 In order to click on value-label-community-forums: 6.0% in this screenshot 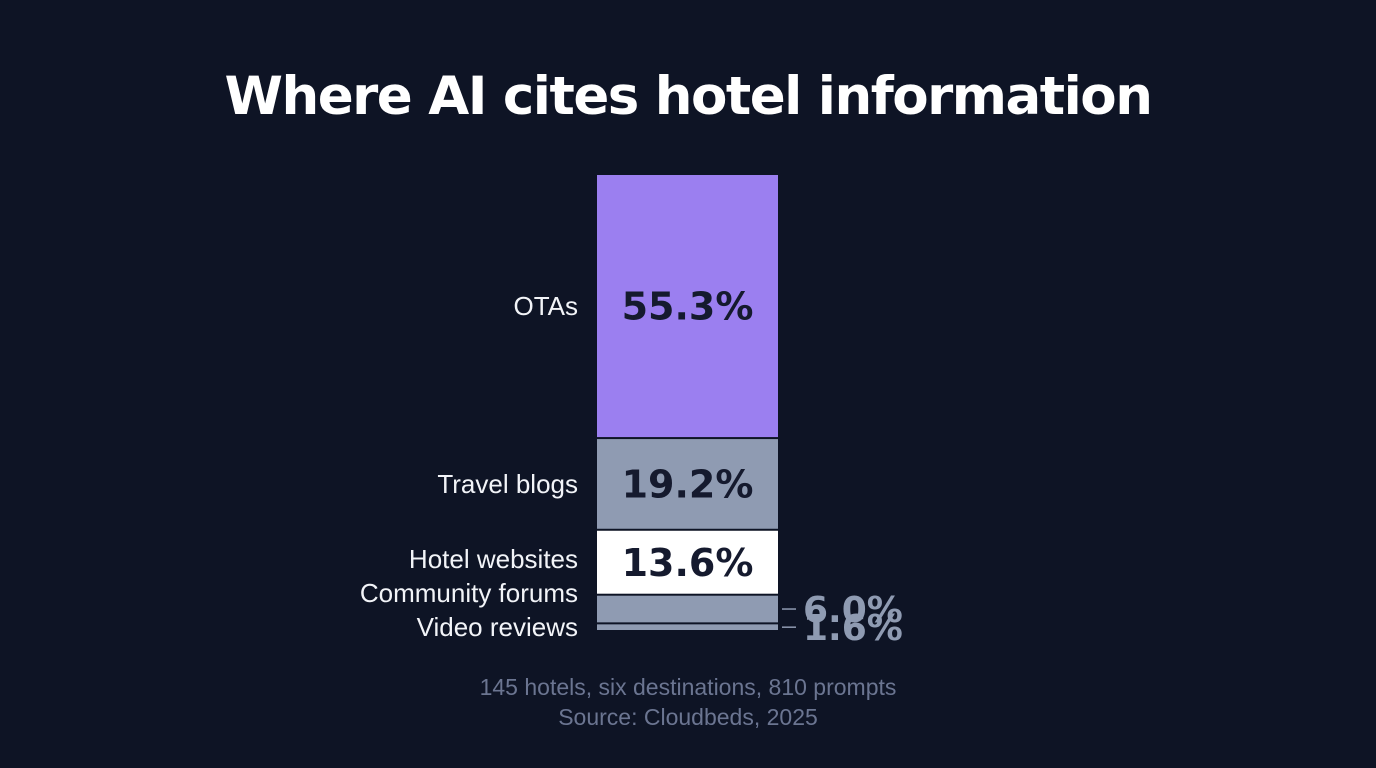, I will do `click(853, 610)`.